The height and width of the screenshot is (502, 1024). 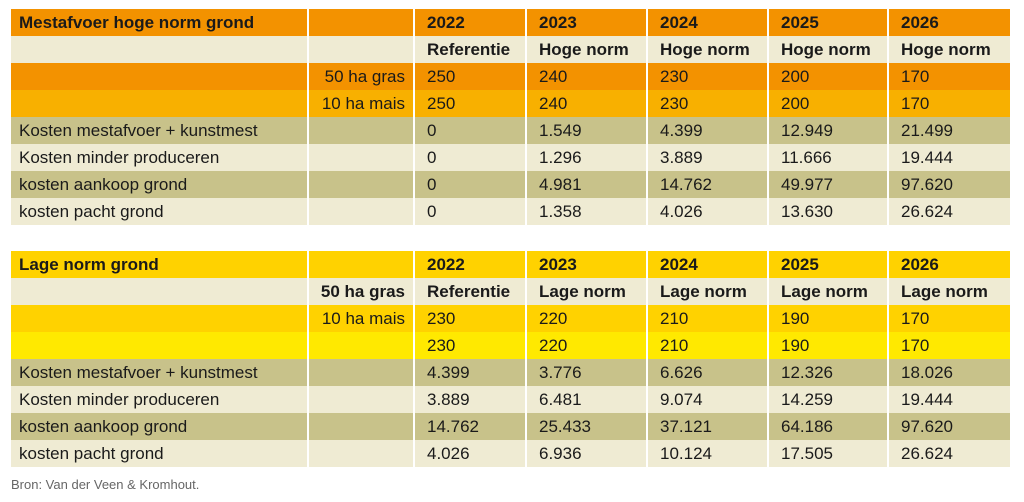 I want to click on value-cell: 2025, so click(x=829, y=264).